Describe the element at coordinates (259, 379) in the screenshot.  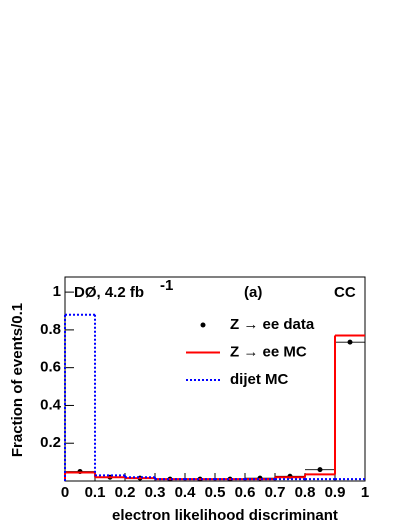
I see `legend-label: dijet MC` at that location.